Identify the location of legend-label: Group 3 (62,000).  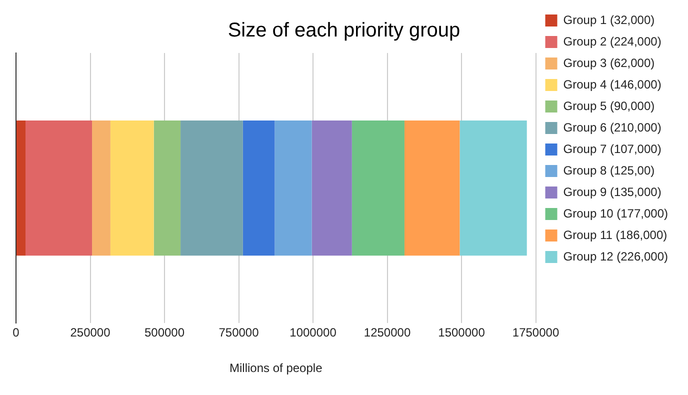
(609, 63).